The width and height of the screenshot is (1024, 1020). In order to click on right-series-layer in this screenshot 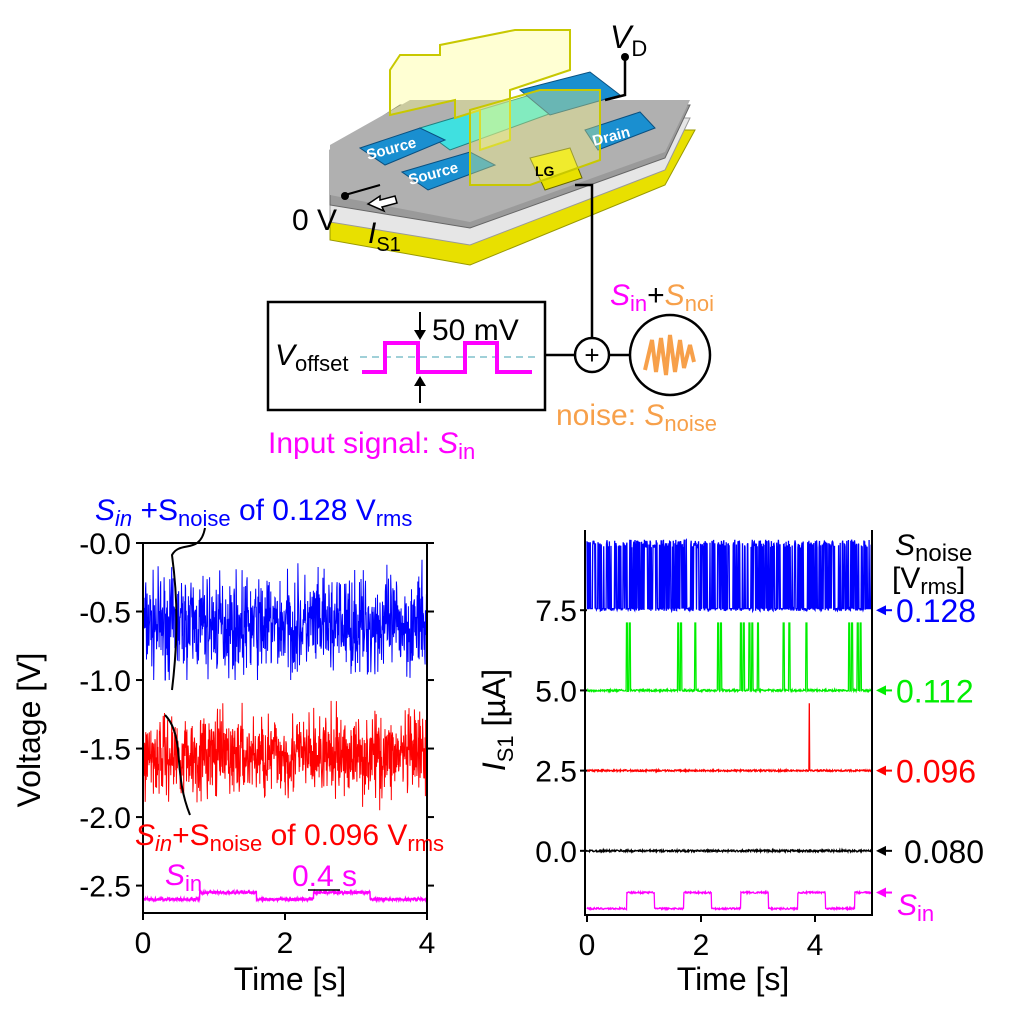, I will do `click(729, 725)`.